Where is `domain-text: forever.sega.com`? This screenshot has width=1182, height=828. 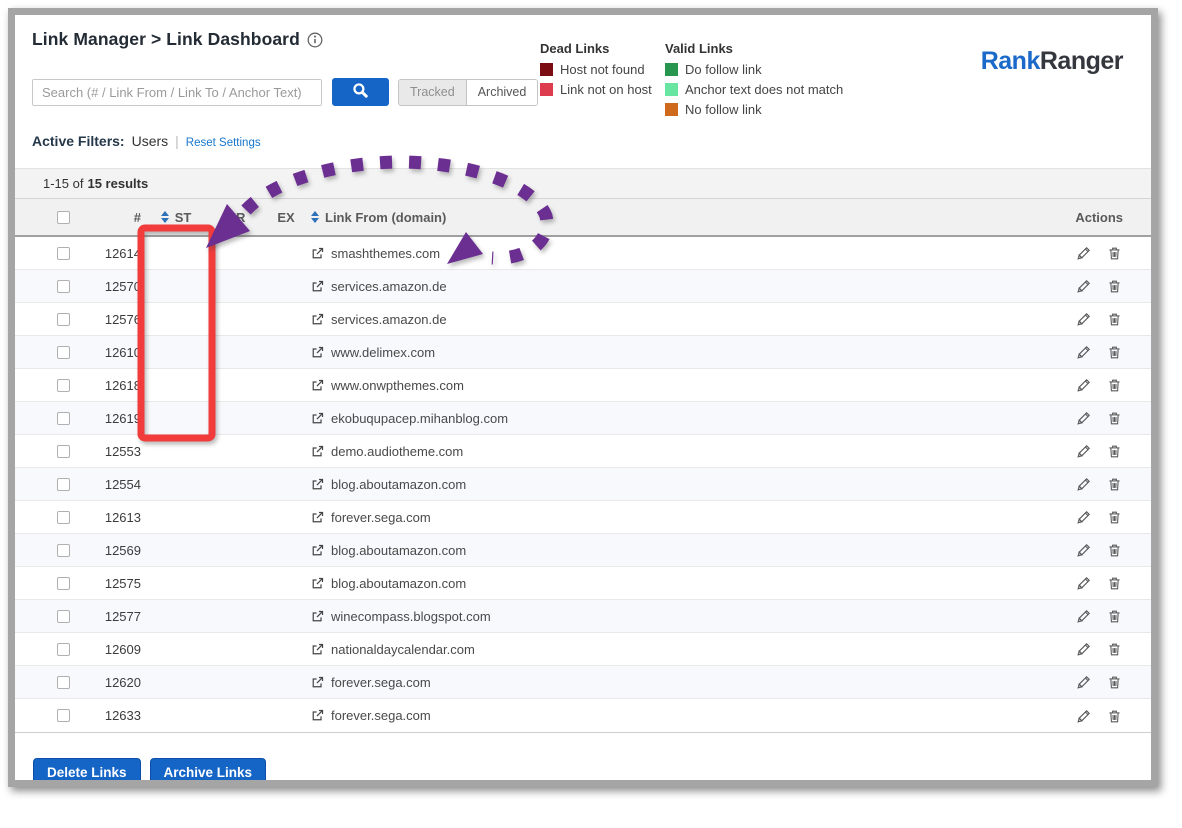 domain-text: forever.sega.com is located at coordinates (381, 517).